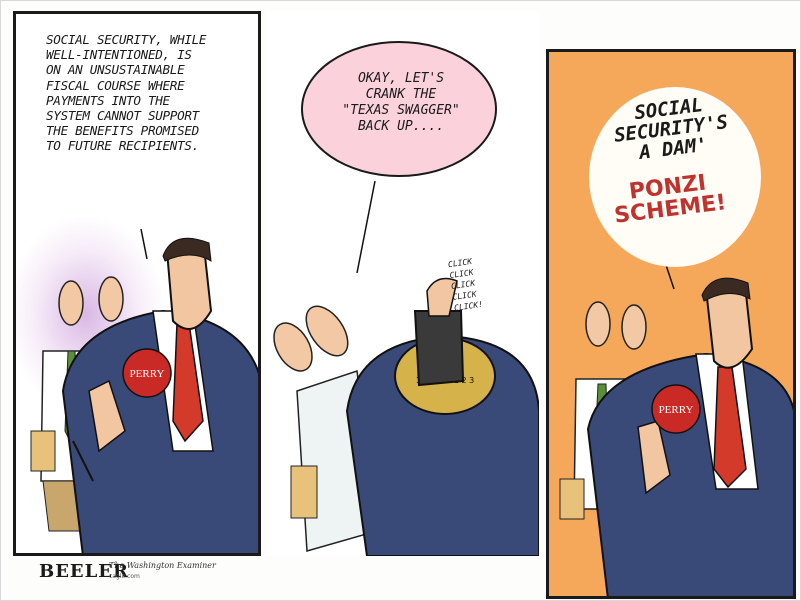 Image resolution: width=801 pixels, height=601 pixels. Describe the element at coordinates (442, 297) in the screenshot. I see `hand` at that location.